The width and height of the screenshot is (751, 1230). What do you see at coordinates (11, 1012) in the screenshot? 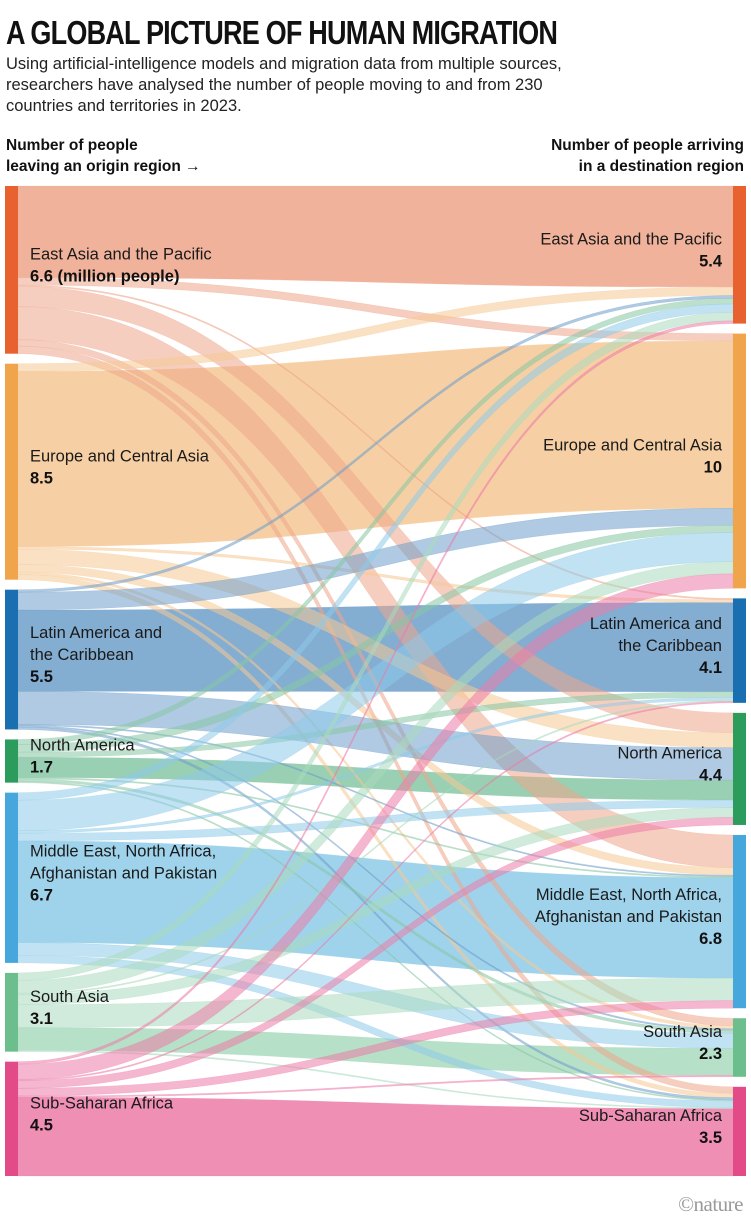
I see `origin-bar-sa` at bounding box center [11, 1012].